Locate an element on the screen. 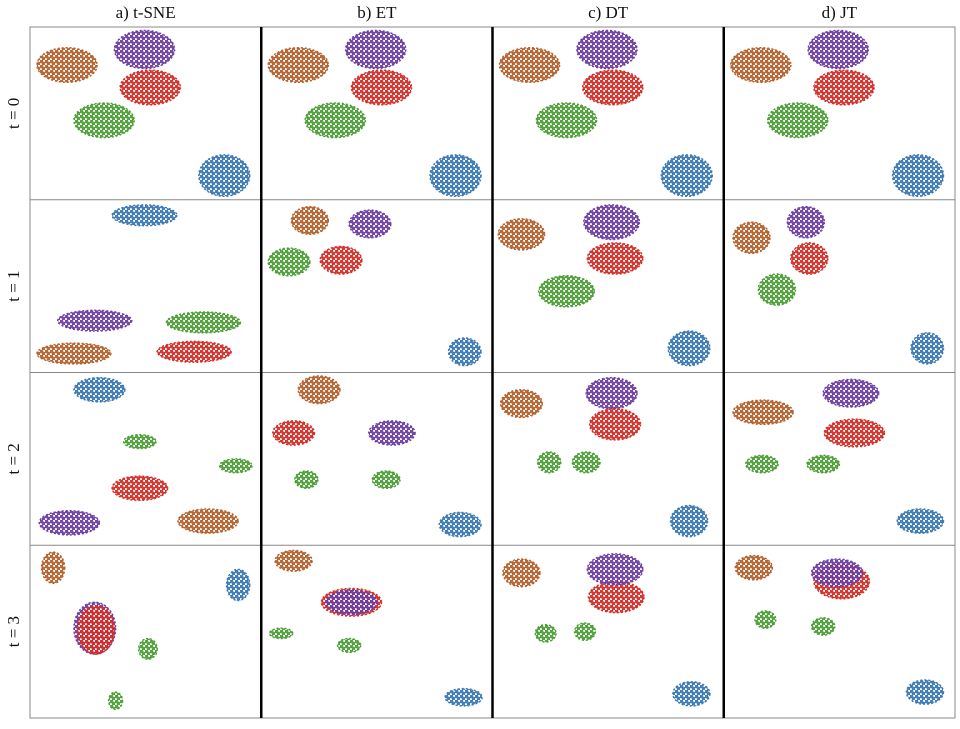 Image resolution: width=960 pixels, height=729 pixels. row-label: t = 2 is located at coordinates (13, 458).